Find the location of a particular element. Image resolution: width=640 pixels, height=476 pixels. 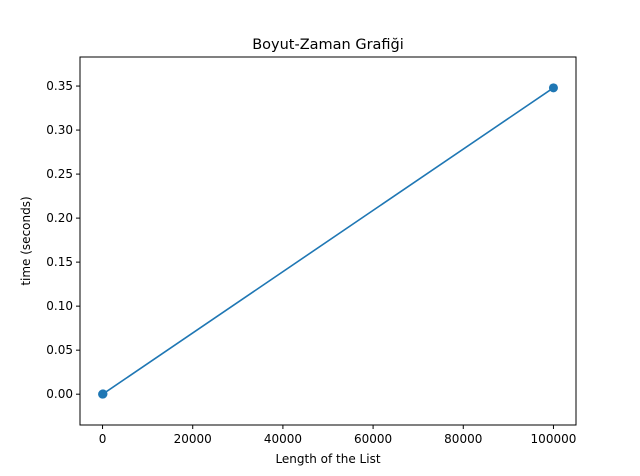

y-tick-label: 0.25 is located at coordinates (59, 174).